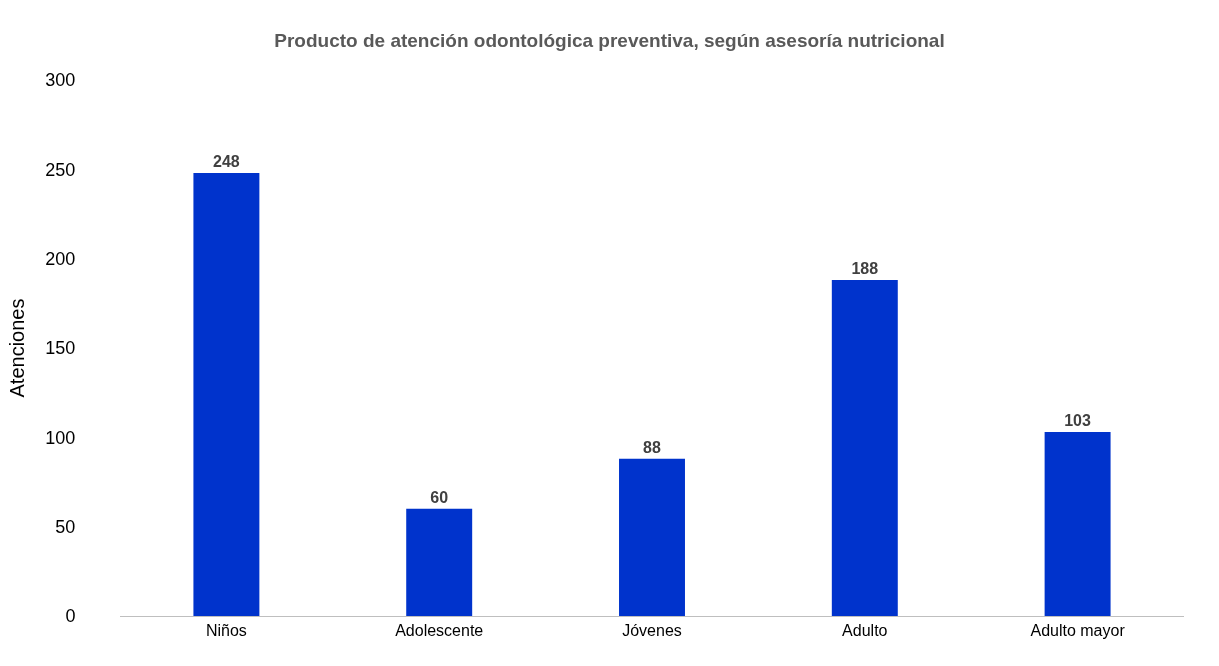 The width and height of the screenshot is (1219, 666). Describe the element at coordinates (60, 437) in the screenshot. I see `y-tick-label: 100` at that location.